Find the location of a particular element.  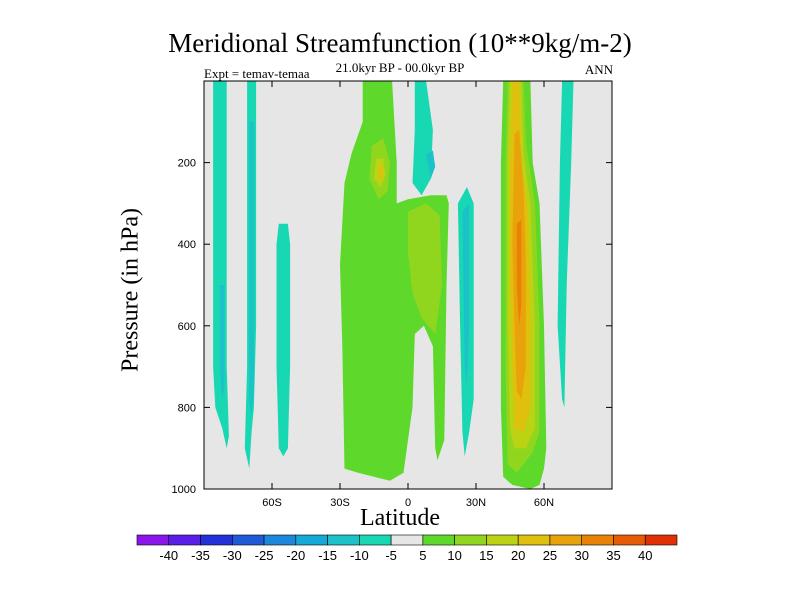

y-tick-label: 800 is located at coordinates (187, 408).